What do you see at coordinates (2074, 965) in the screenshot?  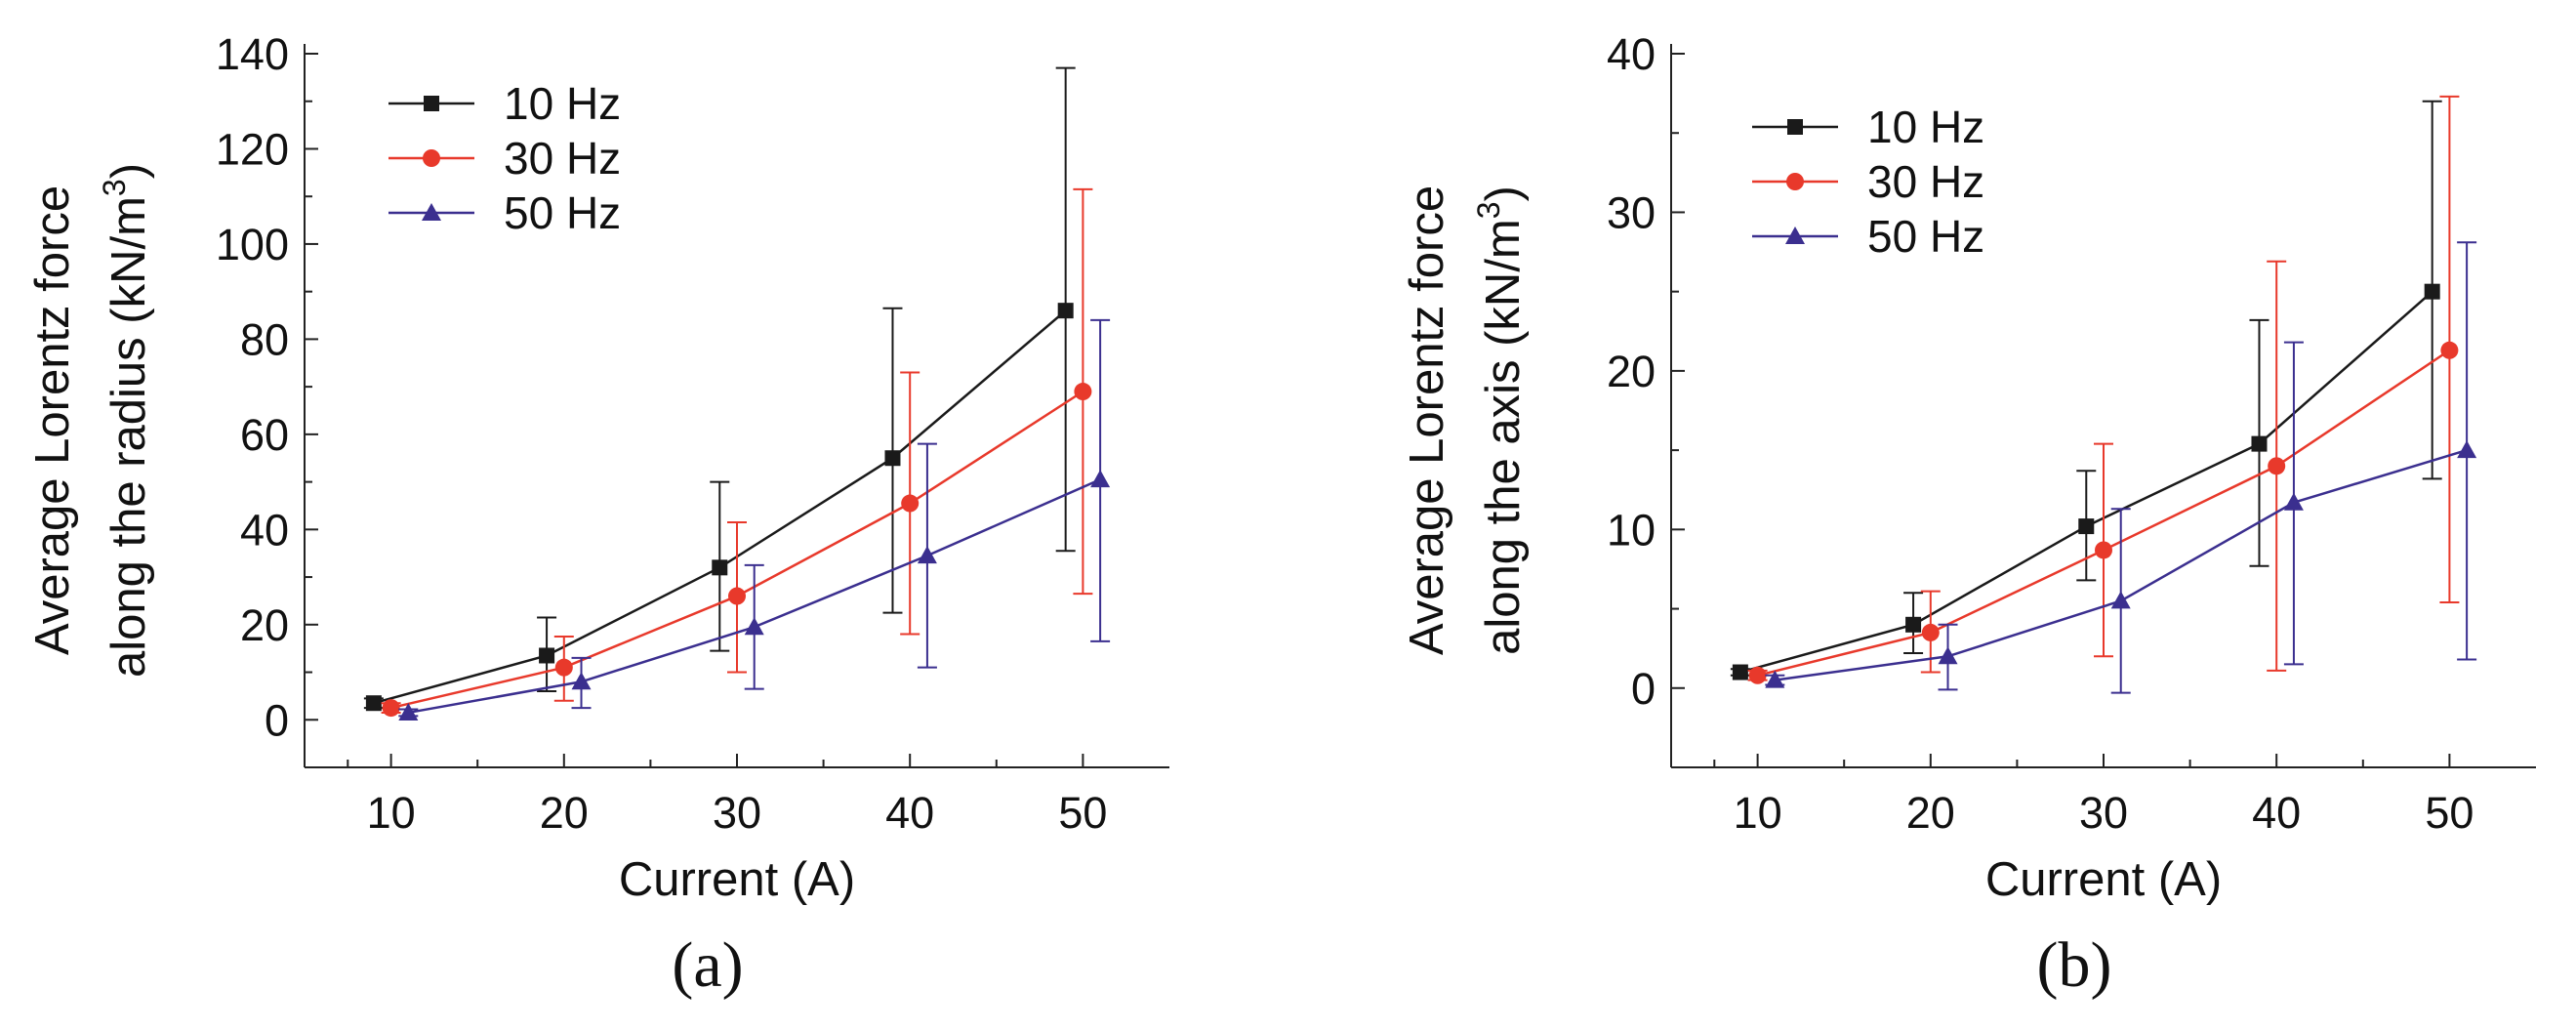 I see `panel-label: (b)` at bounding box center [2074, 965].